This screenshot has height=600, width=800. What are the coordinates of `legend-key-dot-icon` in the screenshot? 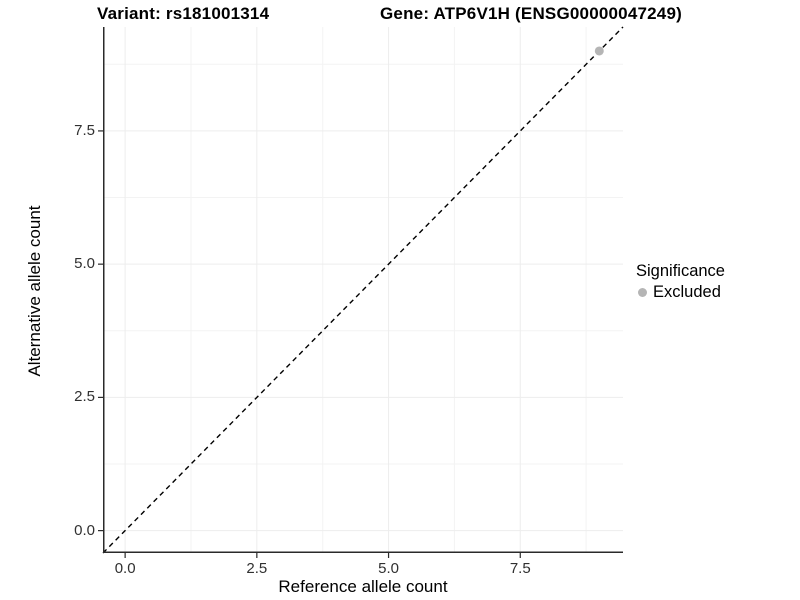 It's located at (642, 292).